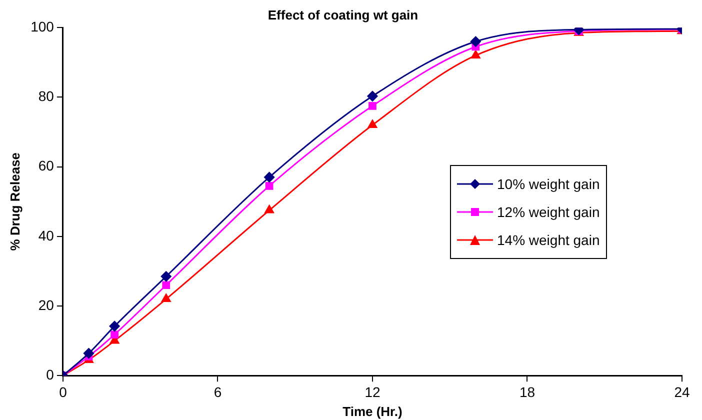  I want to click on y-axis-title: % Drug Release, so click(14, 201).